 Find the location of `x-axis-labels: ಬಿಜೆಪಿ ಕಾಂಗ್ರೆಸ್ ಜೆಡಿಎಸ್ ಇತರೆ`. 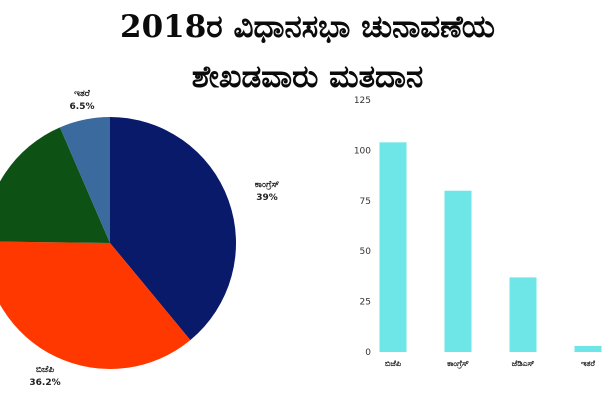

x-axis-labels: ಬಿಜೆಪಿ ಕಾಂಗ್ರೆಸ್ ಜೆಡಿಎಸ್ ಇತರೆ is located at coordinates (490, 364).